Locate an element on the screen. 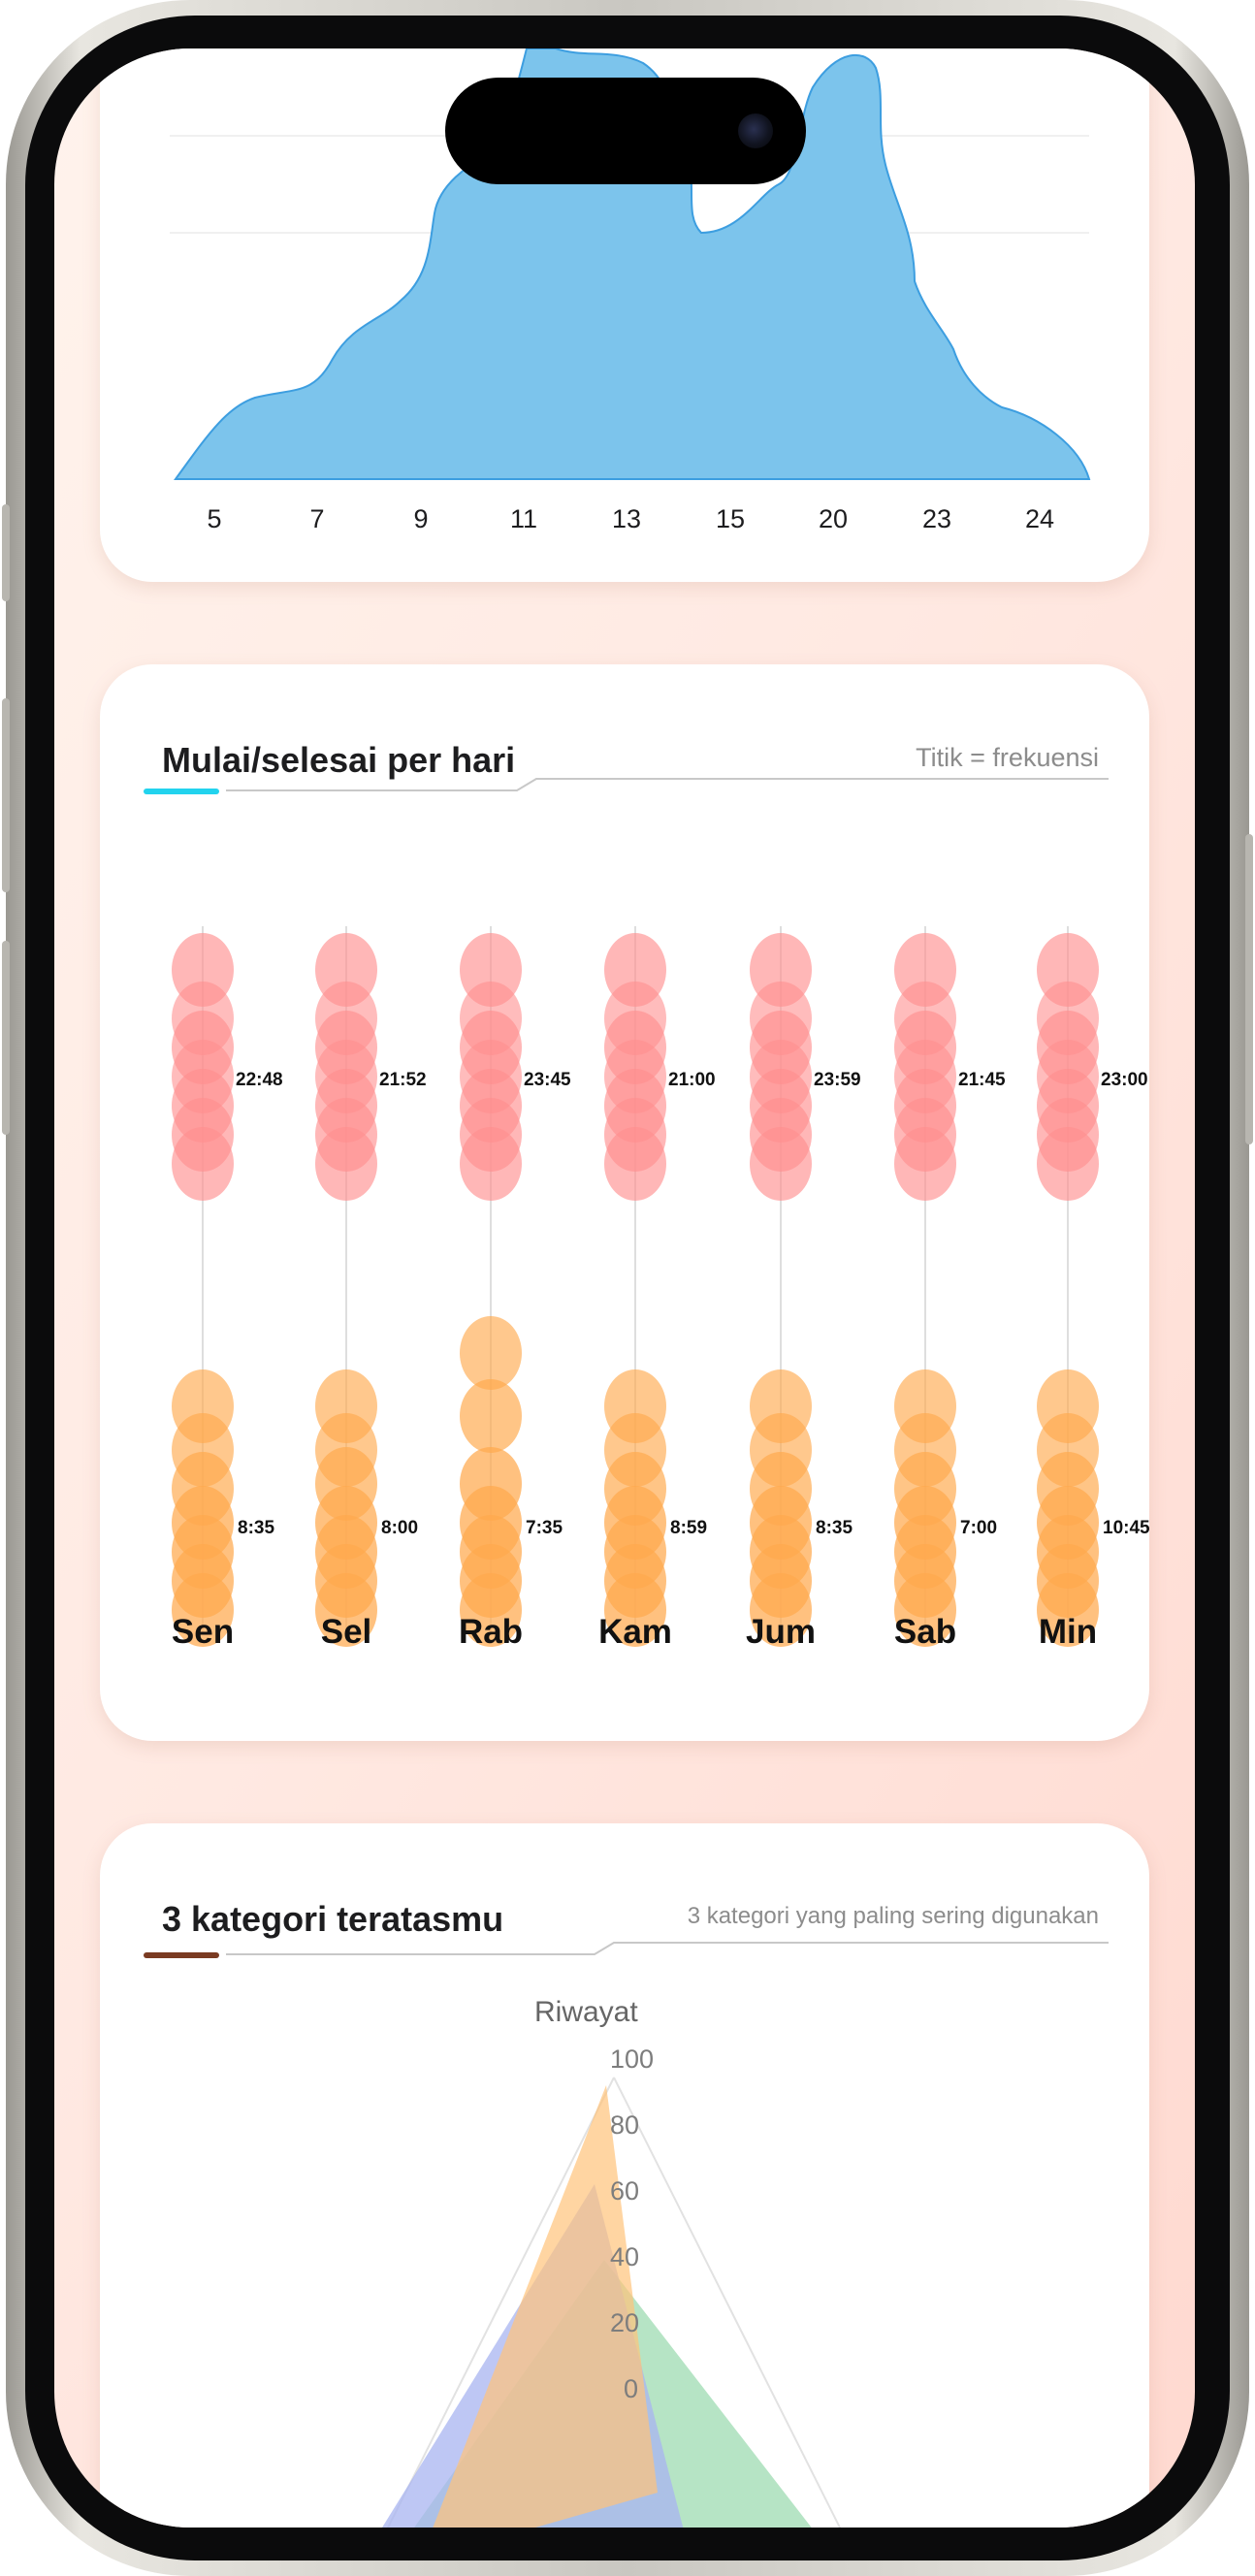  radar-tick: 100 is located at coordinates (633, 2059).